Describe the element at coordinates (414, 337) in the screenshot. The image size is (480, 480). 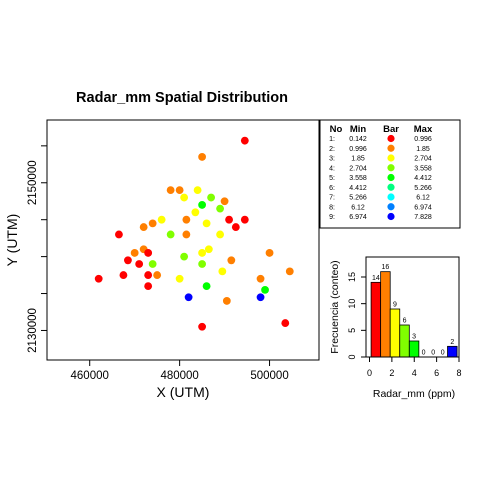
I see `histogram-bar-count: 3` at that location.